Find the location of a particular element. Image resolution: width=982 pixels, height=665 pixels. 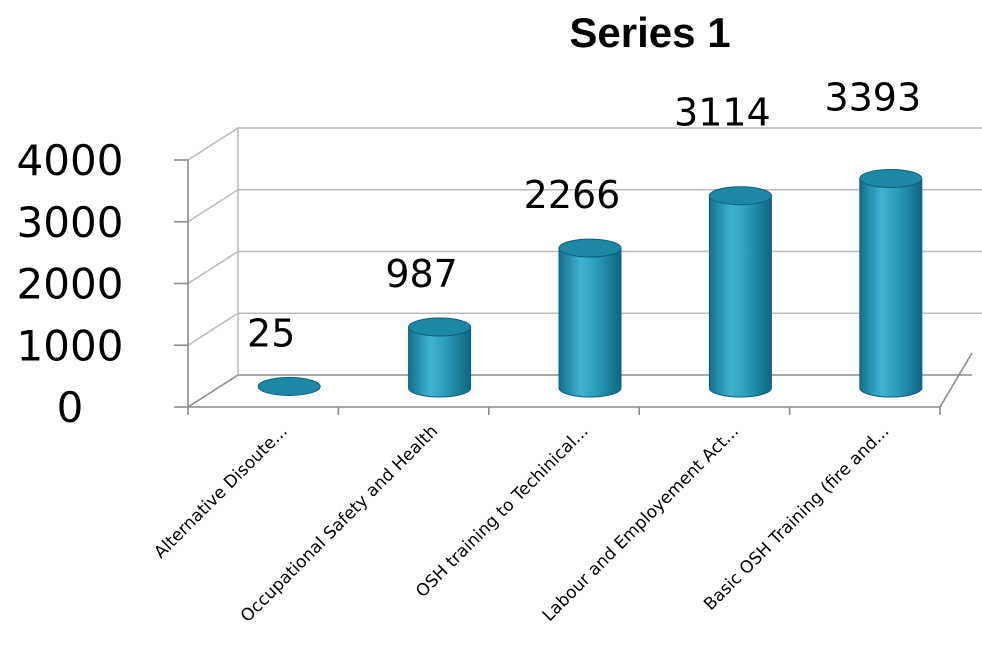

y-tick-label: 2000 is located at coordinates (70, 284).